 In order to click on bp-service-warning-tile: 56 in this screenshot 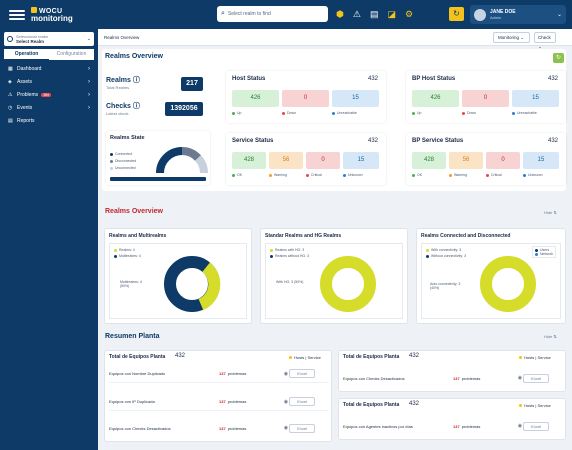, I will do `click(466, 160)`.